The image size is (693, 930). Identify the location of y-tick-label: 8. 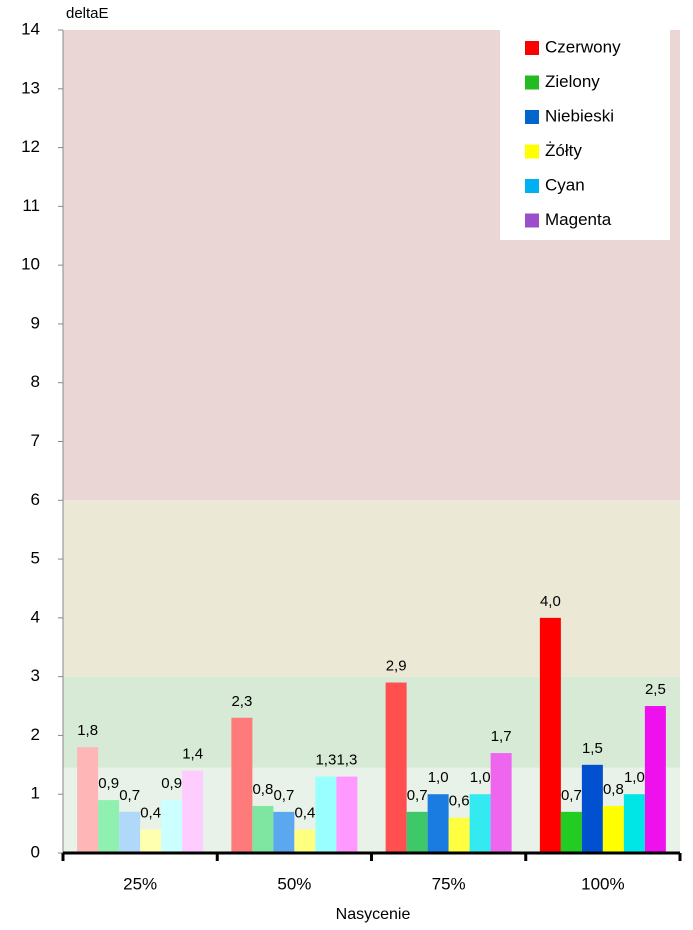
(35, 381).